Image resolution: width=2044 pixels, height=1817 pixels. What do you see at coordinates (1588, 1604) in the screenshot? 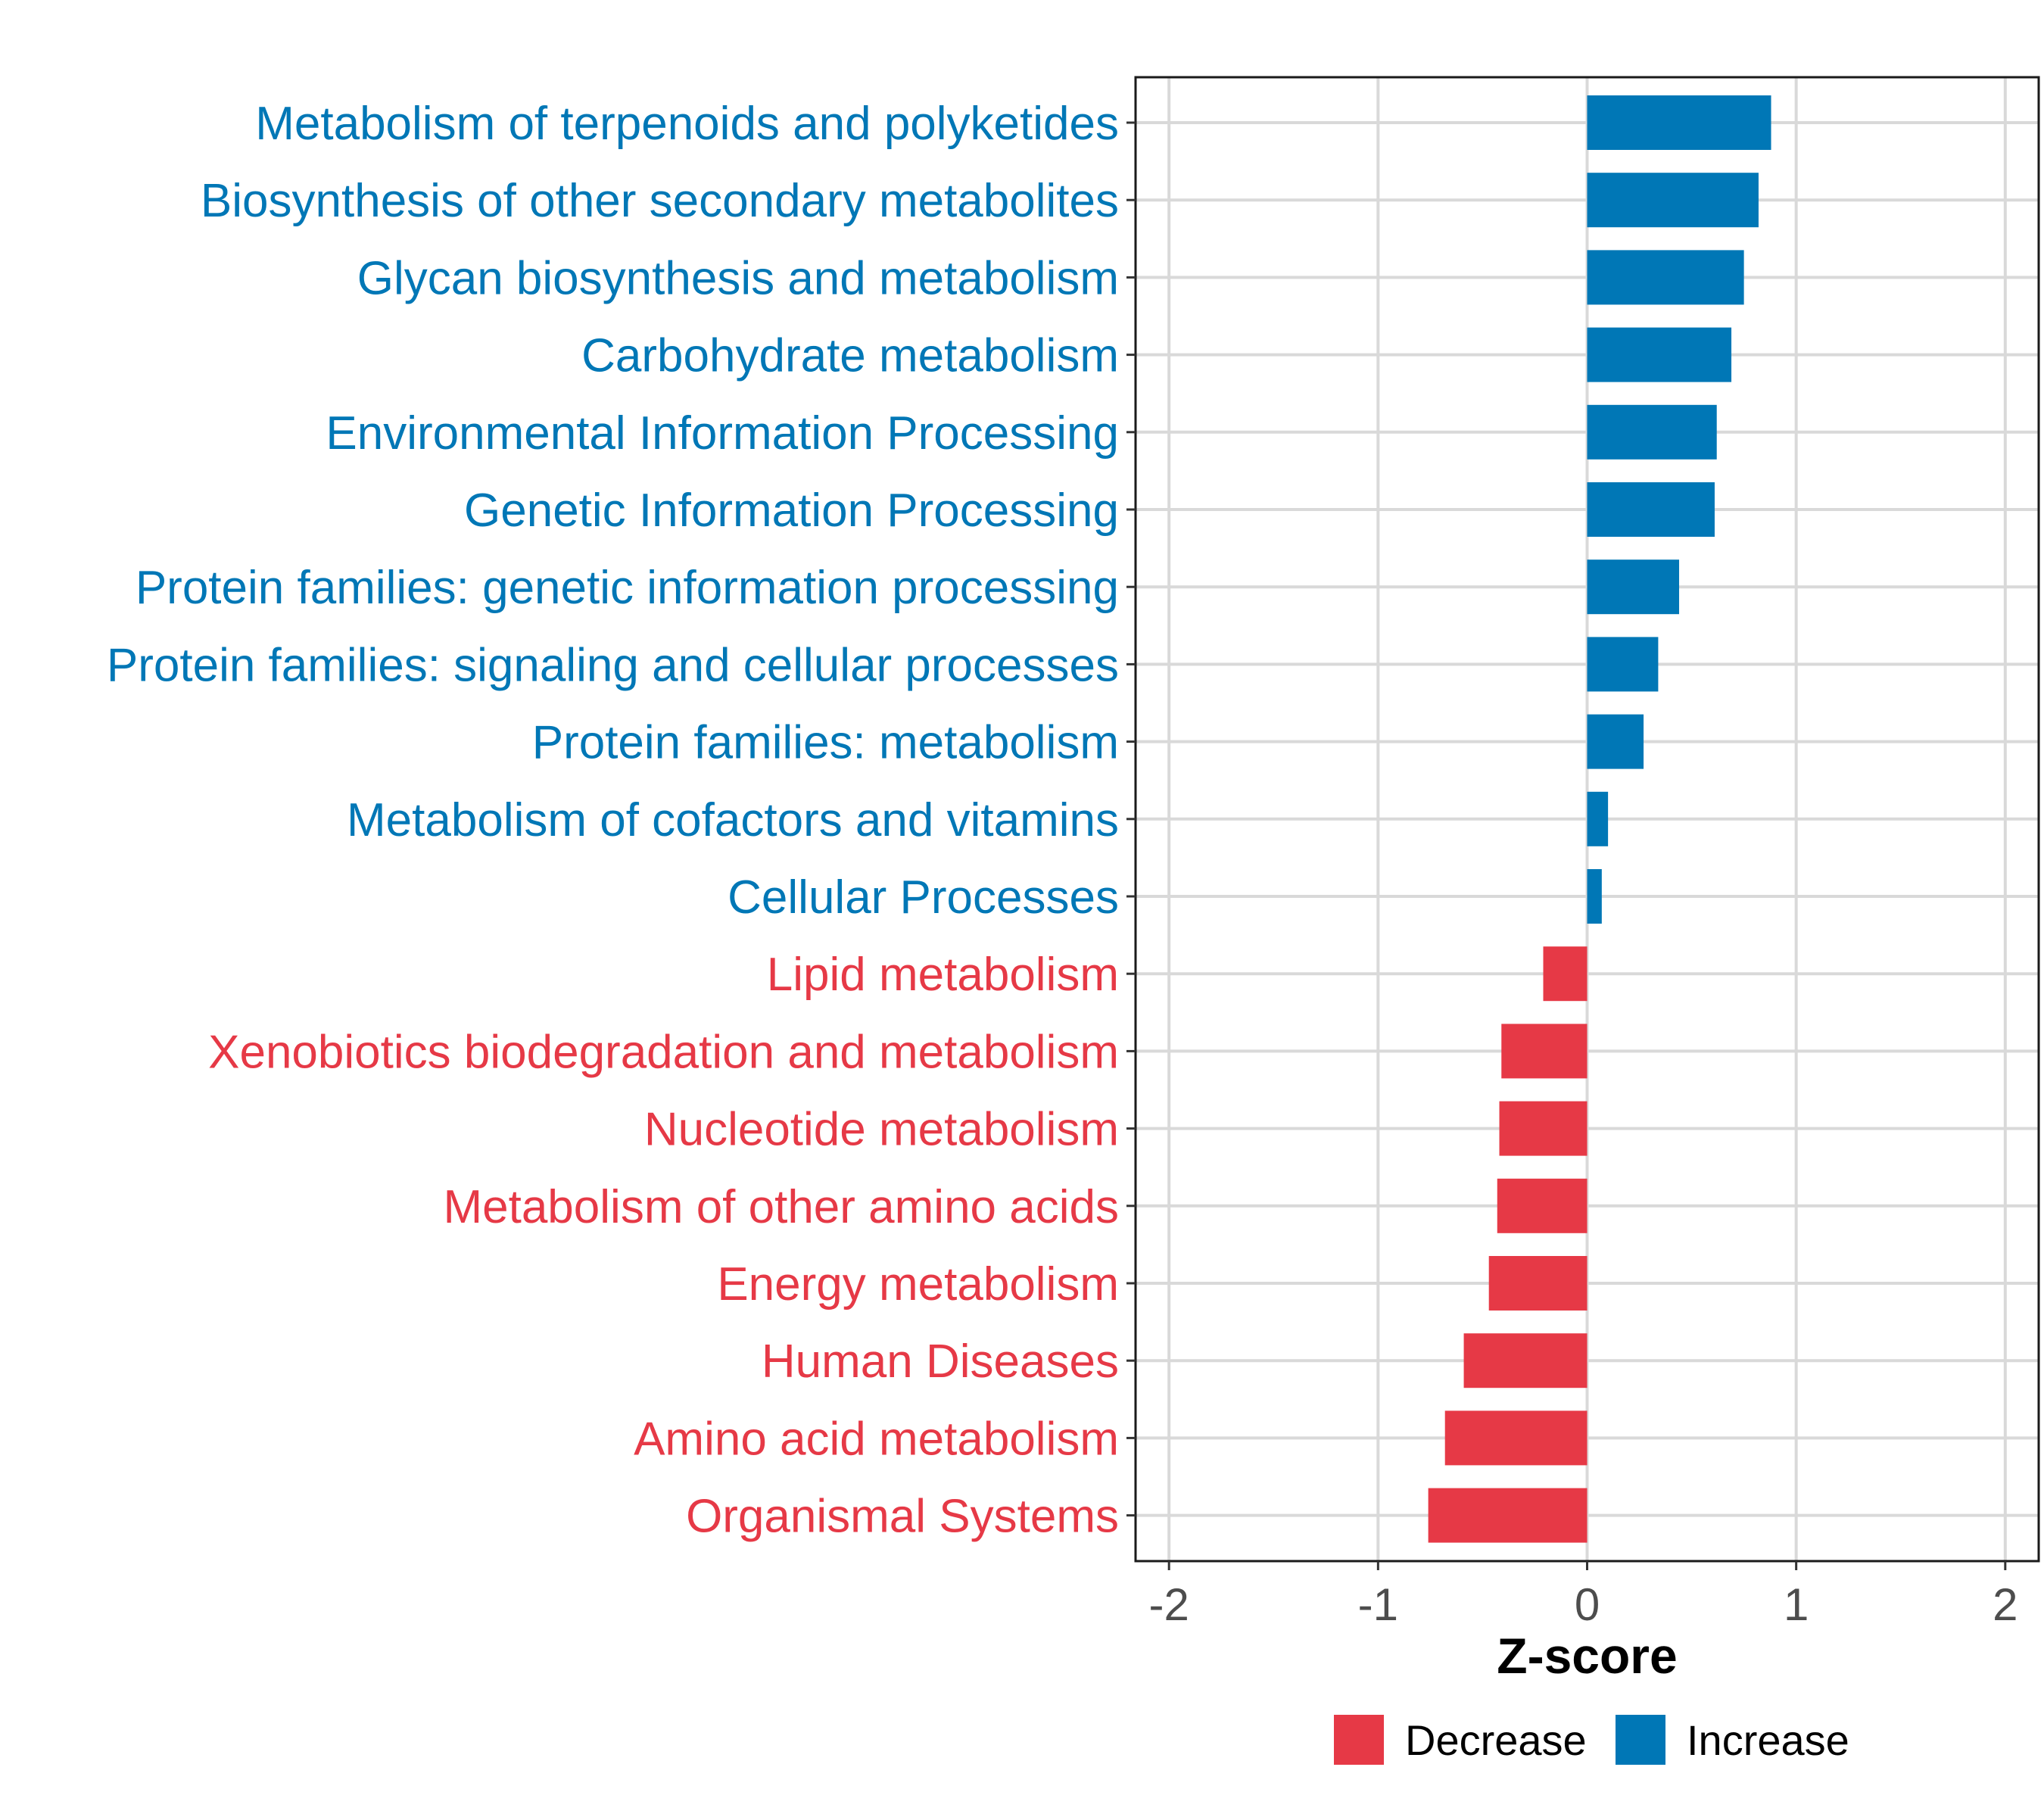
I see `x-tick-label: 0` at bounding box center [1588, 1604].